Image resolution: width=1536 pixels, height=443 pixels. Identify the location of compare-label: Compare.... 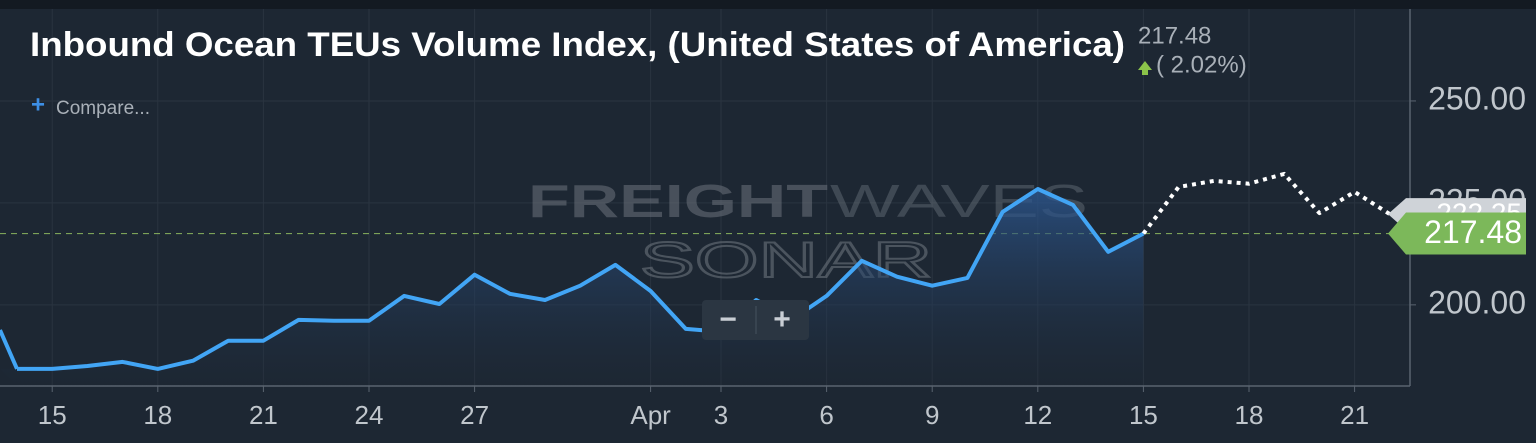
(103, 108).